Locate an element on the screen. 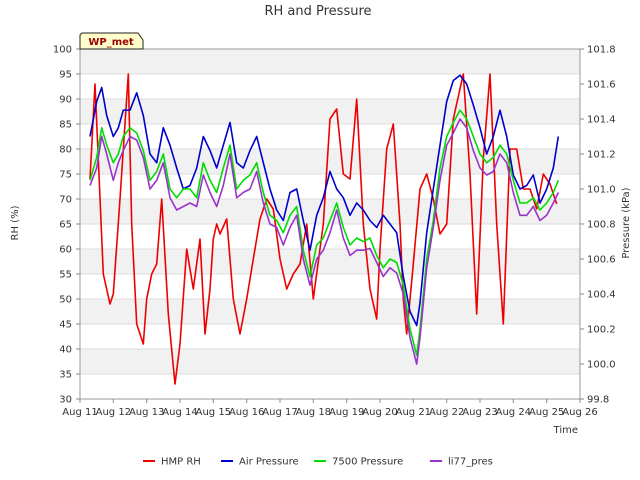  y-left-tick-label: 50 is located at coordinates (65, 300).